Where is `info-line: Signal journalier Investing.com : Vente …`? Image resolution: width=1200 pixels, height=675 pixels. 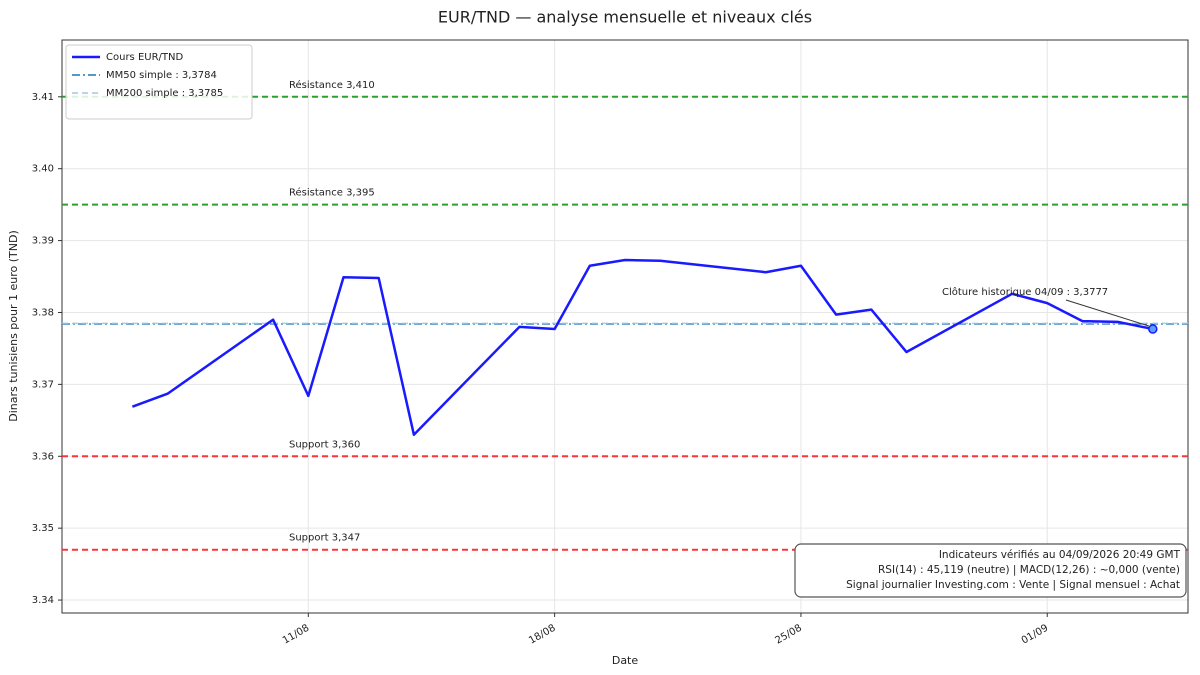
info-line: Signal journalier Investing.com : Vente … is located at coordinates (1013, 585).